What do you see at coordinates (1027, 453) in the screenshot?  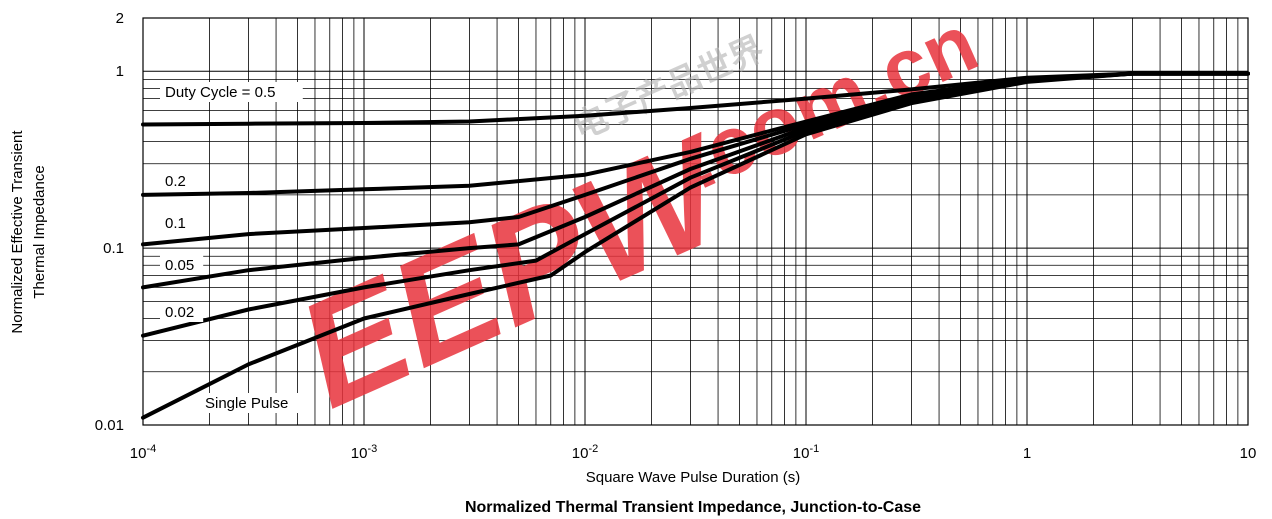 I see `x-tick-label: 1` at bounding box center [1027, 453].